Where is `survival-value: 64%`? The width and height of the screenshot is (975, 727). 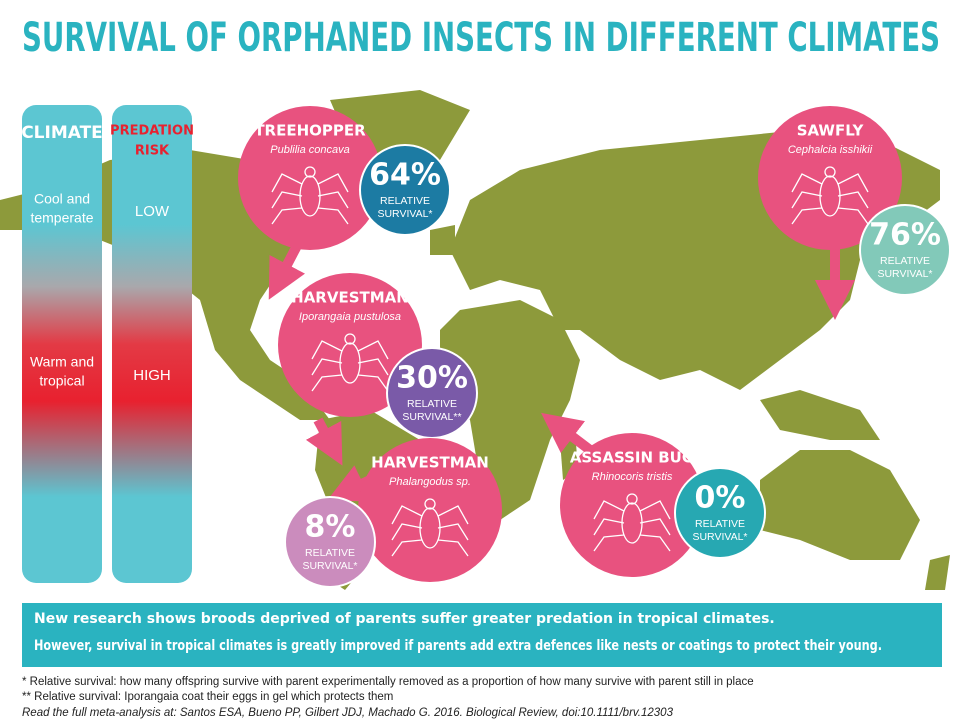 survival-value: 64% is located at coordinates (405, 175).